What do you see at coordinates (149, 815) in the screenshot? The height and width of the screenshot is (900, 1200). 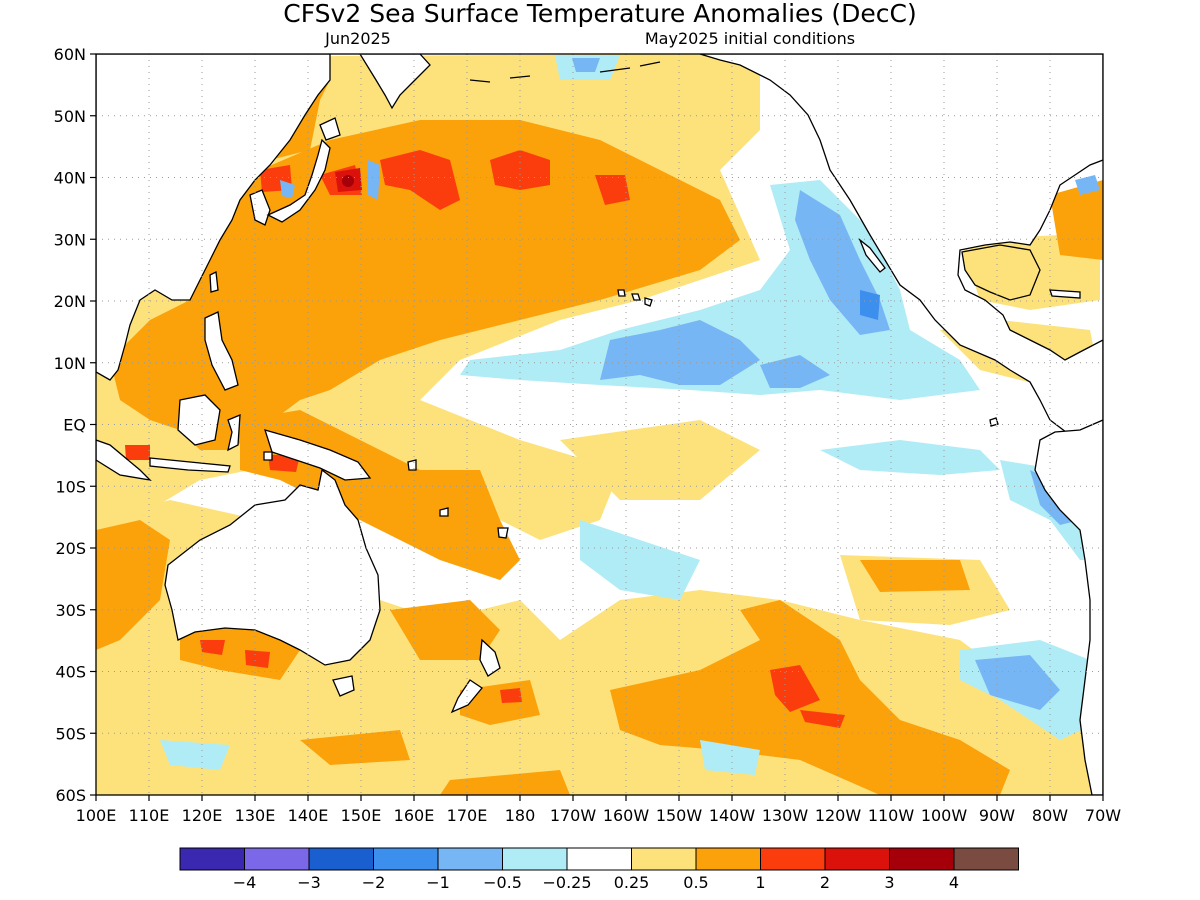 I see `longitude-tick-label: 110E` at bounding box center [149, 815].